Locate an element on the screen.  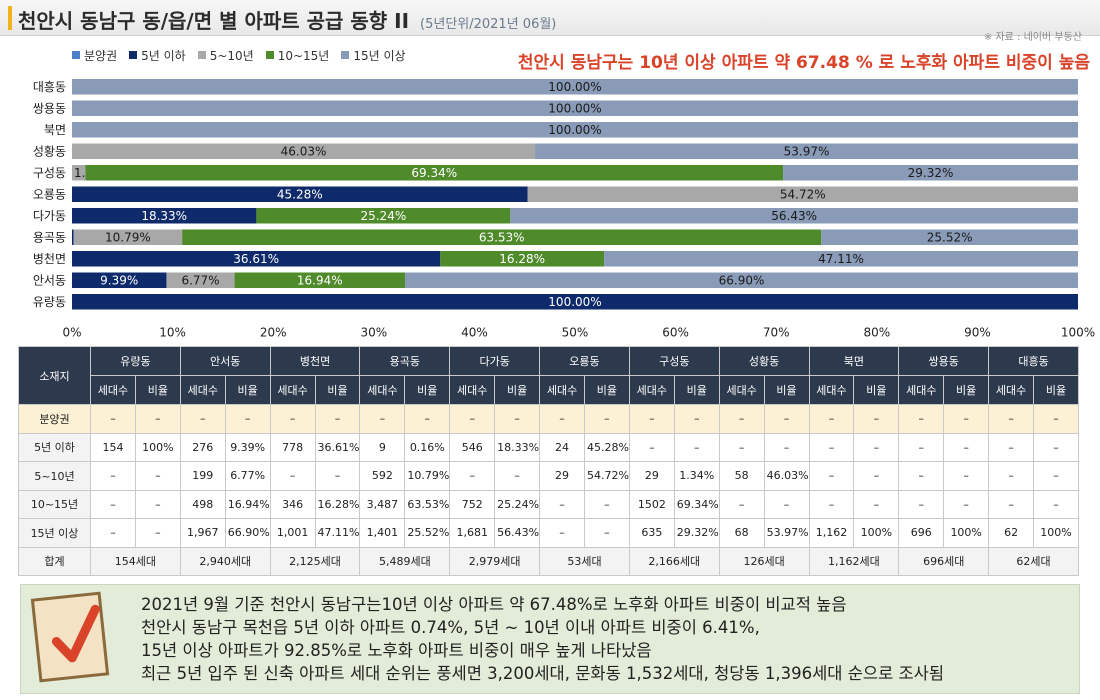
total-cell: 5,489세대 is located at coordinates (405, 561).